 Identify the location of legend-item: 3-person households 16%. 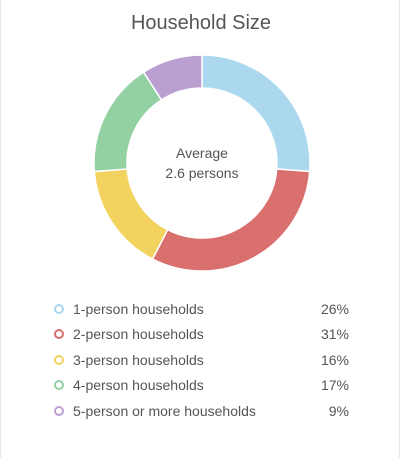
(201, 360).